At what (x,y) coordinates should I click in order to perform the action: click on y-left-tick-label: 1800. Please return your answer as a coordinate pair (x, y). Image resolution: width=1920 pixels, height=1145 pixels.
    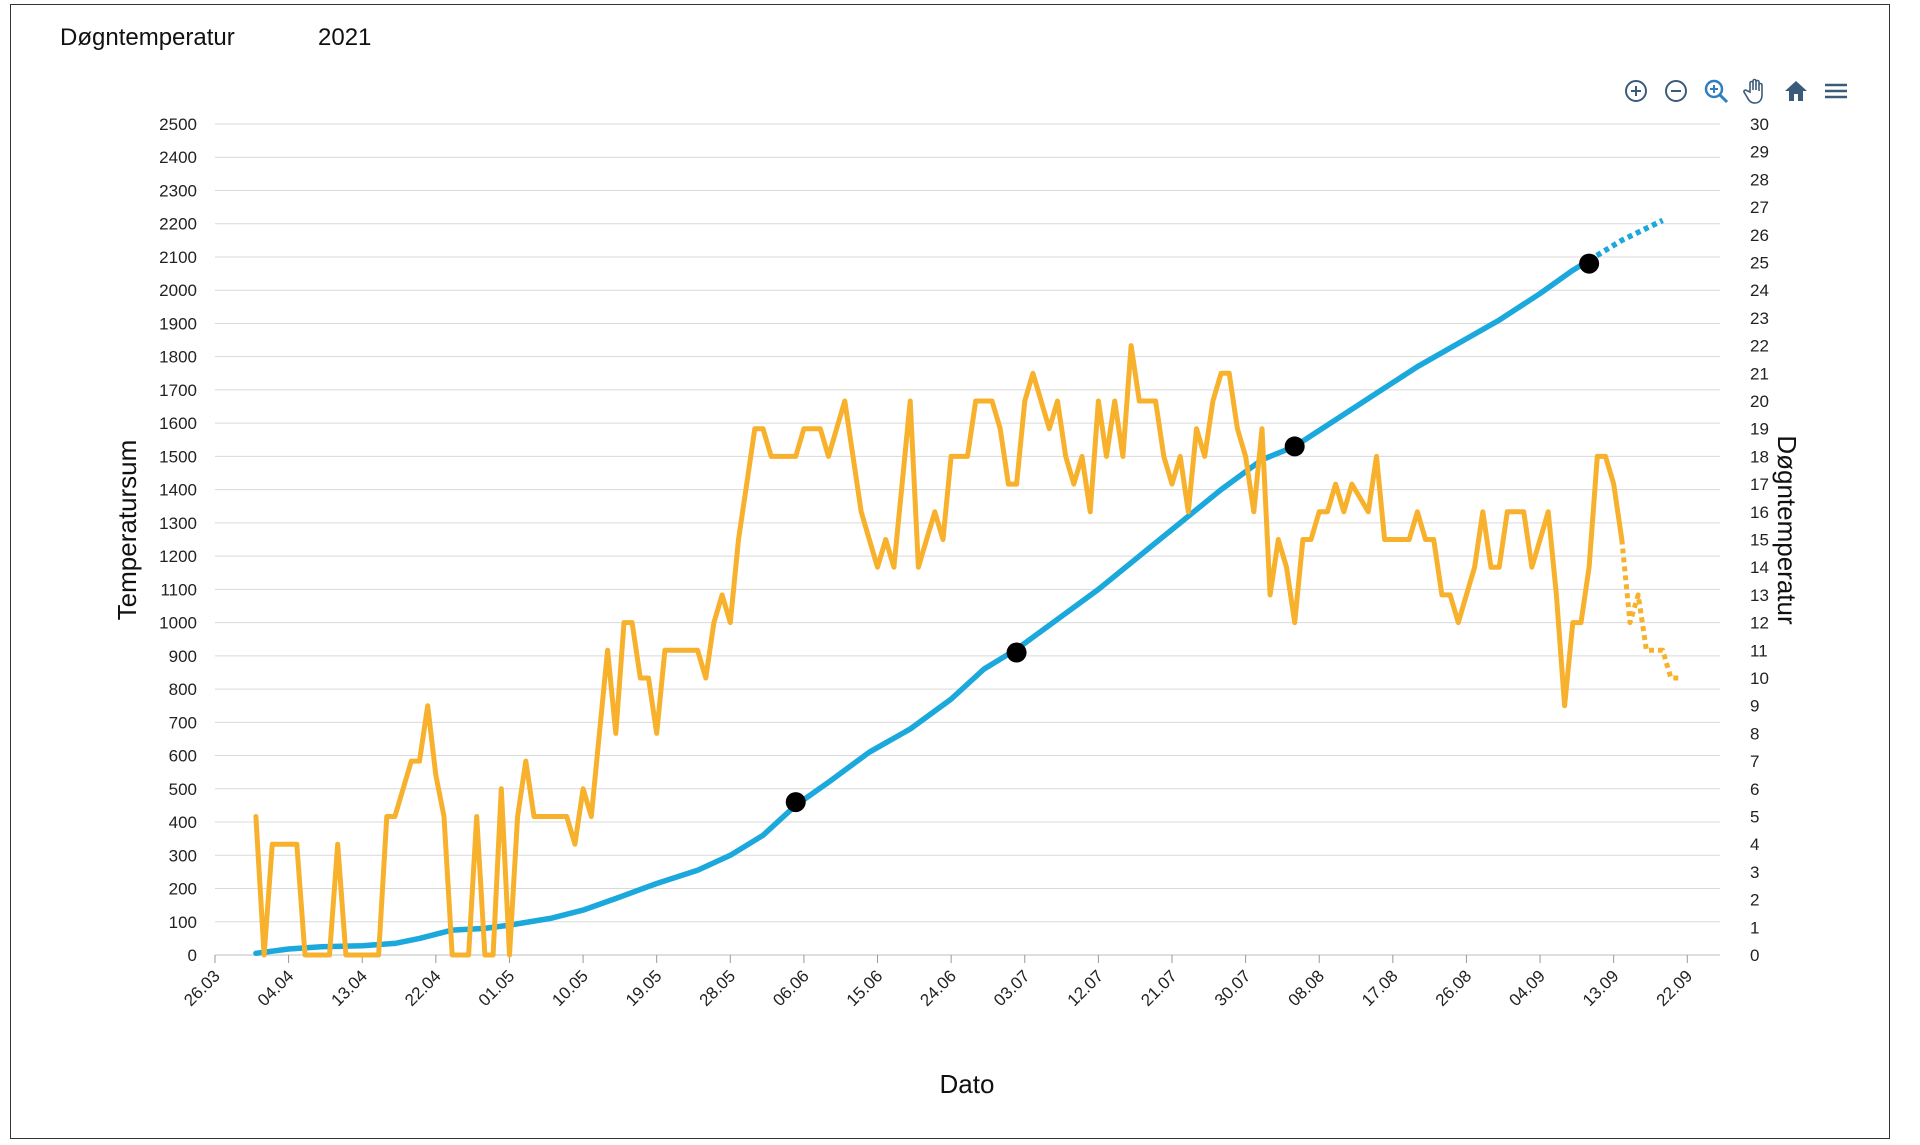
    Looking at the image, I should click on (178, 357).